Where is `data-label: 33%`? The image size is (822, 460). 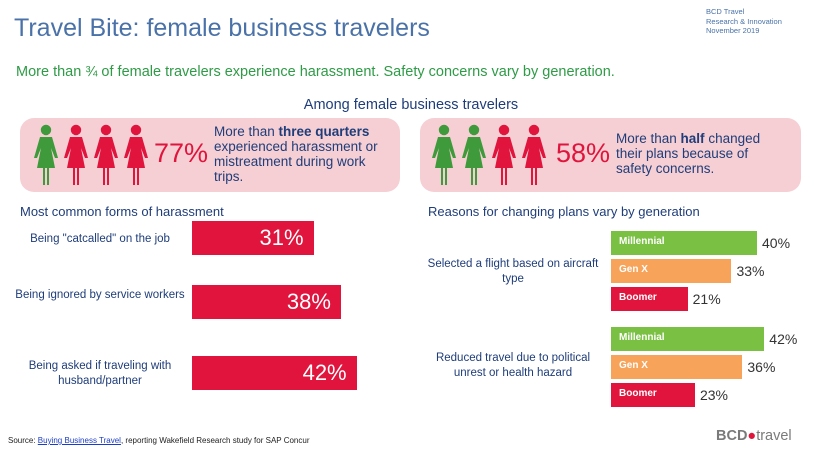 data-label: 33% is located at coordinates (750, 271).